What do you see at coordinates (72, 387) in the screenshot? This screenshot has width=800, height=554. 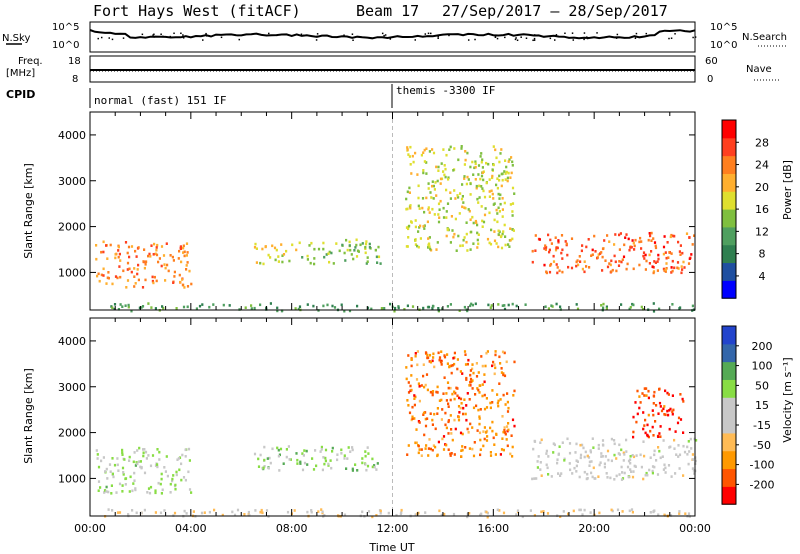 I see `y-tick-label: 3000` at bounding box center [72, 387].